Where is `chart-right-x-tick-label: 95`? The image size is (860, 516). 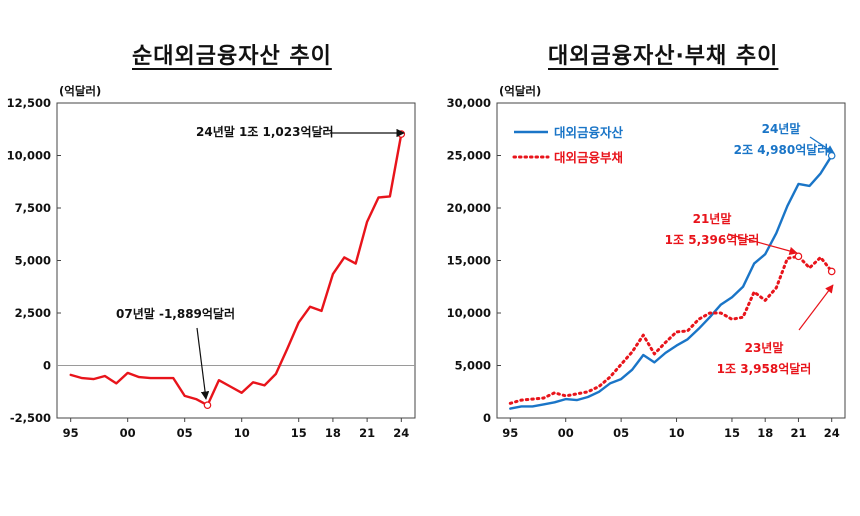 chart-right-x-tick-label: 95 is located at coordinates (510, 433).